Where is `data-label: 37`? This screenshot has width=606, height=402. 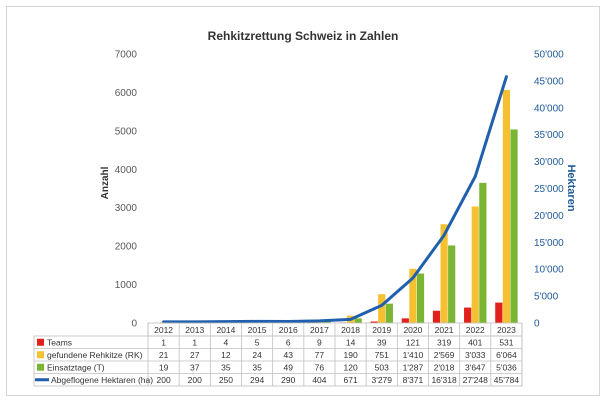
data-label: 37 is located at coordinates (195, 367).